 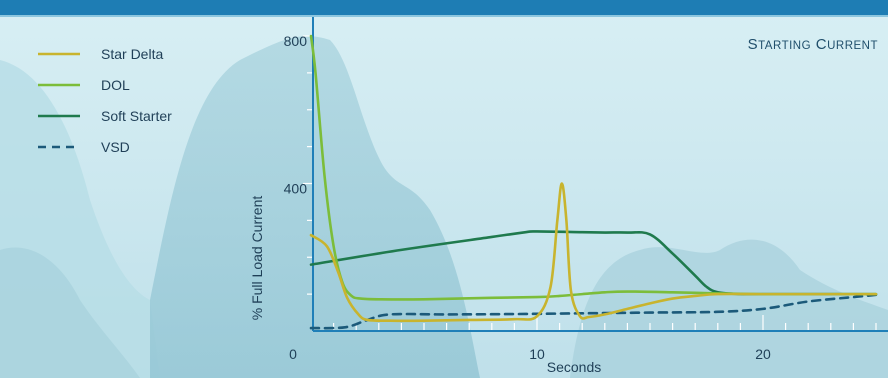 What do you see at coordinates (84, 85) in the screenshot?
I see `legend-item-dol: DOL` at bounding box center [84, 85].